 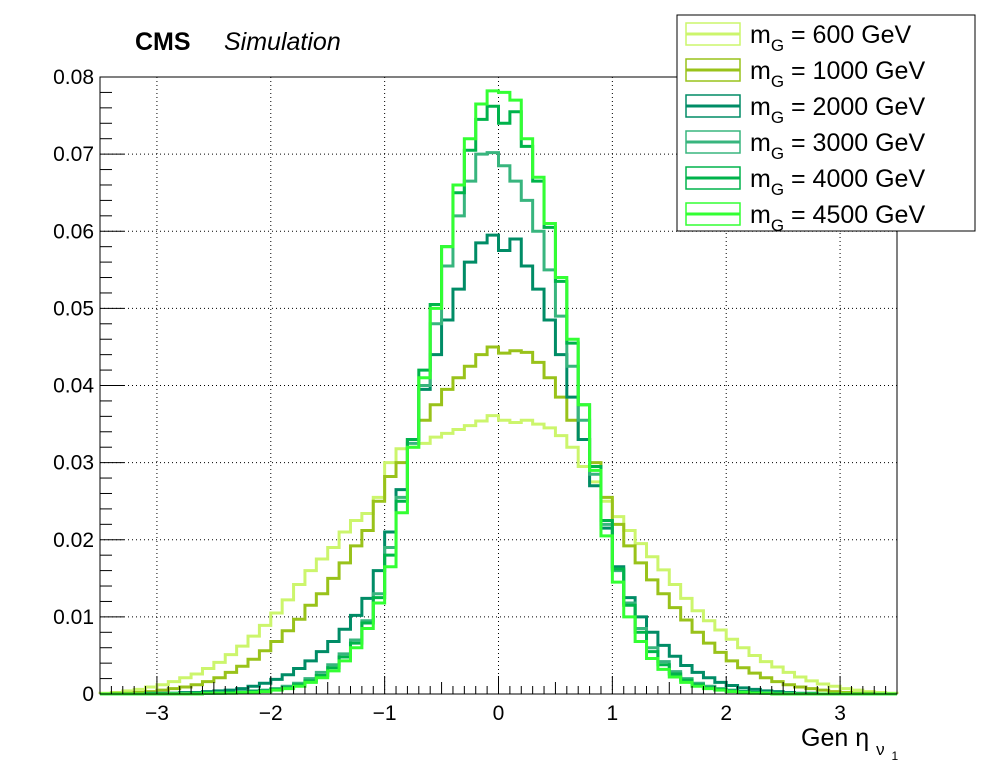 What do you see at coordinates (385, 713) in the screenshot?
I see `x-tick-label: −1` at bounding box center [385, 713].